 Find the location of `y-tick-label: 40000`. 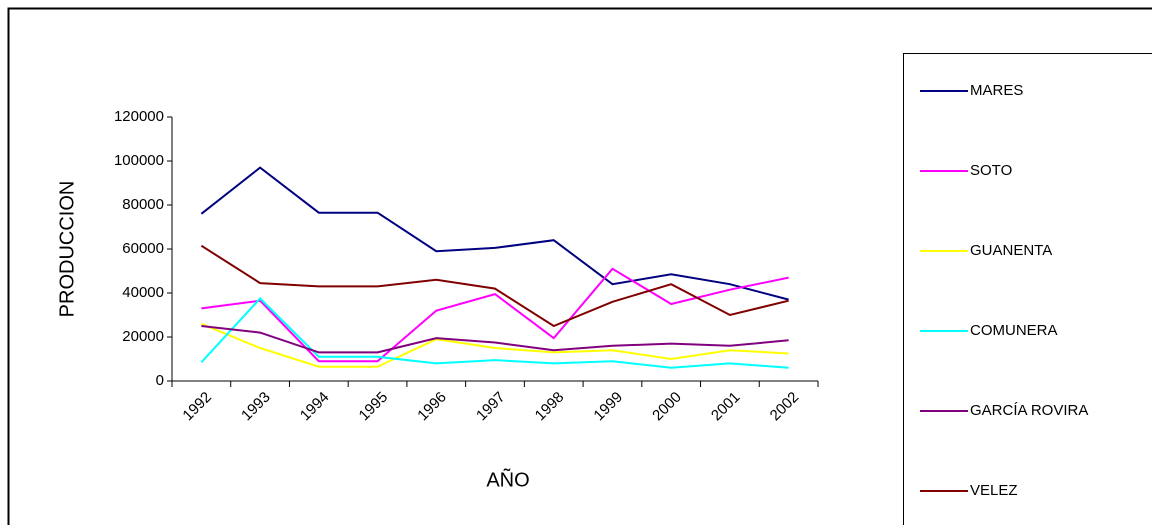

y-tick-label: 40000 is located at coordinates (143, 292).